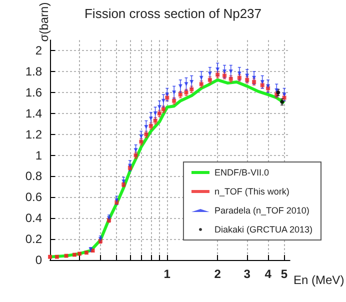 This screenshot has width=346, height=302. What do you see at coordinates (33, 176) in the screenshot?
I see `y-tick-label: 0.8` at bounding box center [33, 176].